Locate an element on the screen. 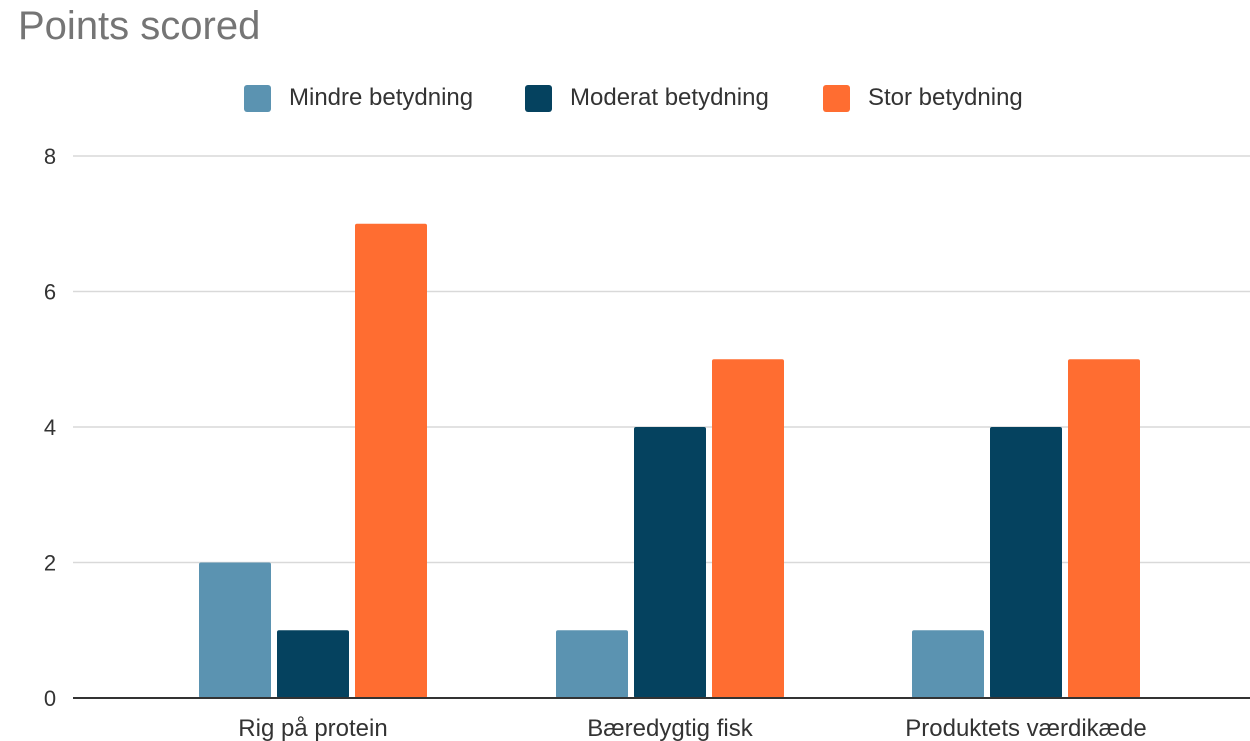  legend-swatch-stor is located at coordinates (836, 98).